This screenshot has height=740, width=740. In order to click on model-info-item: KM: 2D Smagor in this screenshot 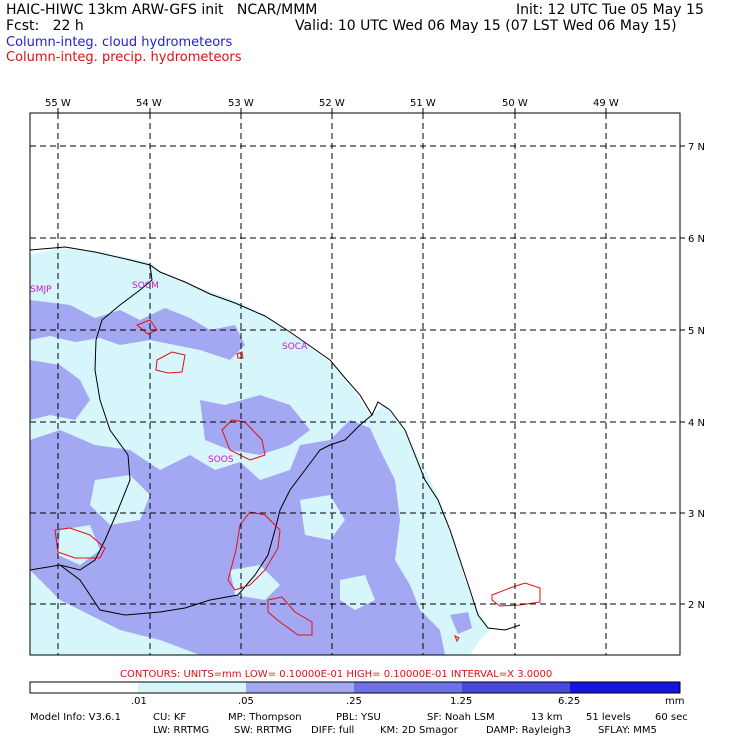, I will do `click(419, 730)`.